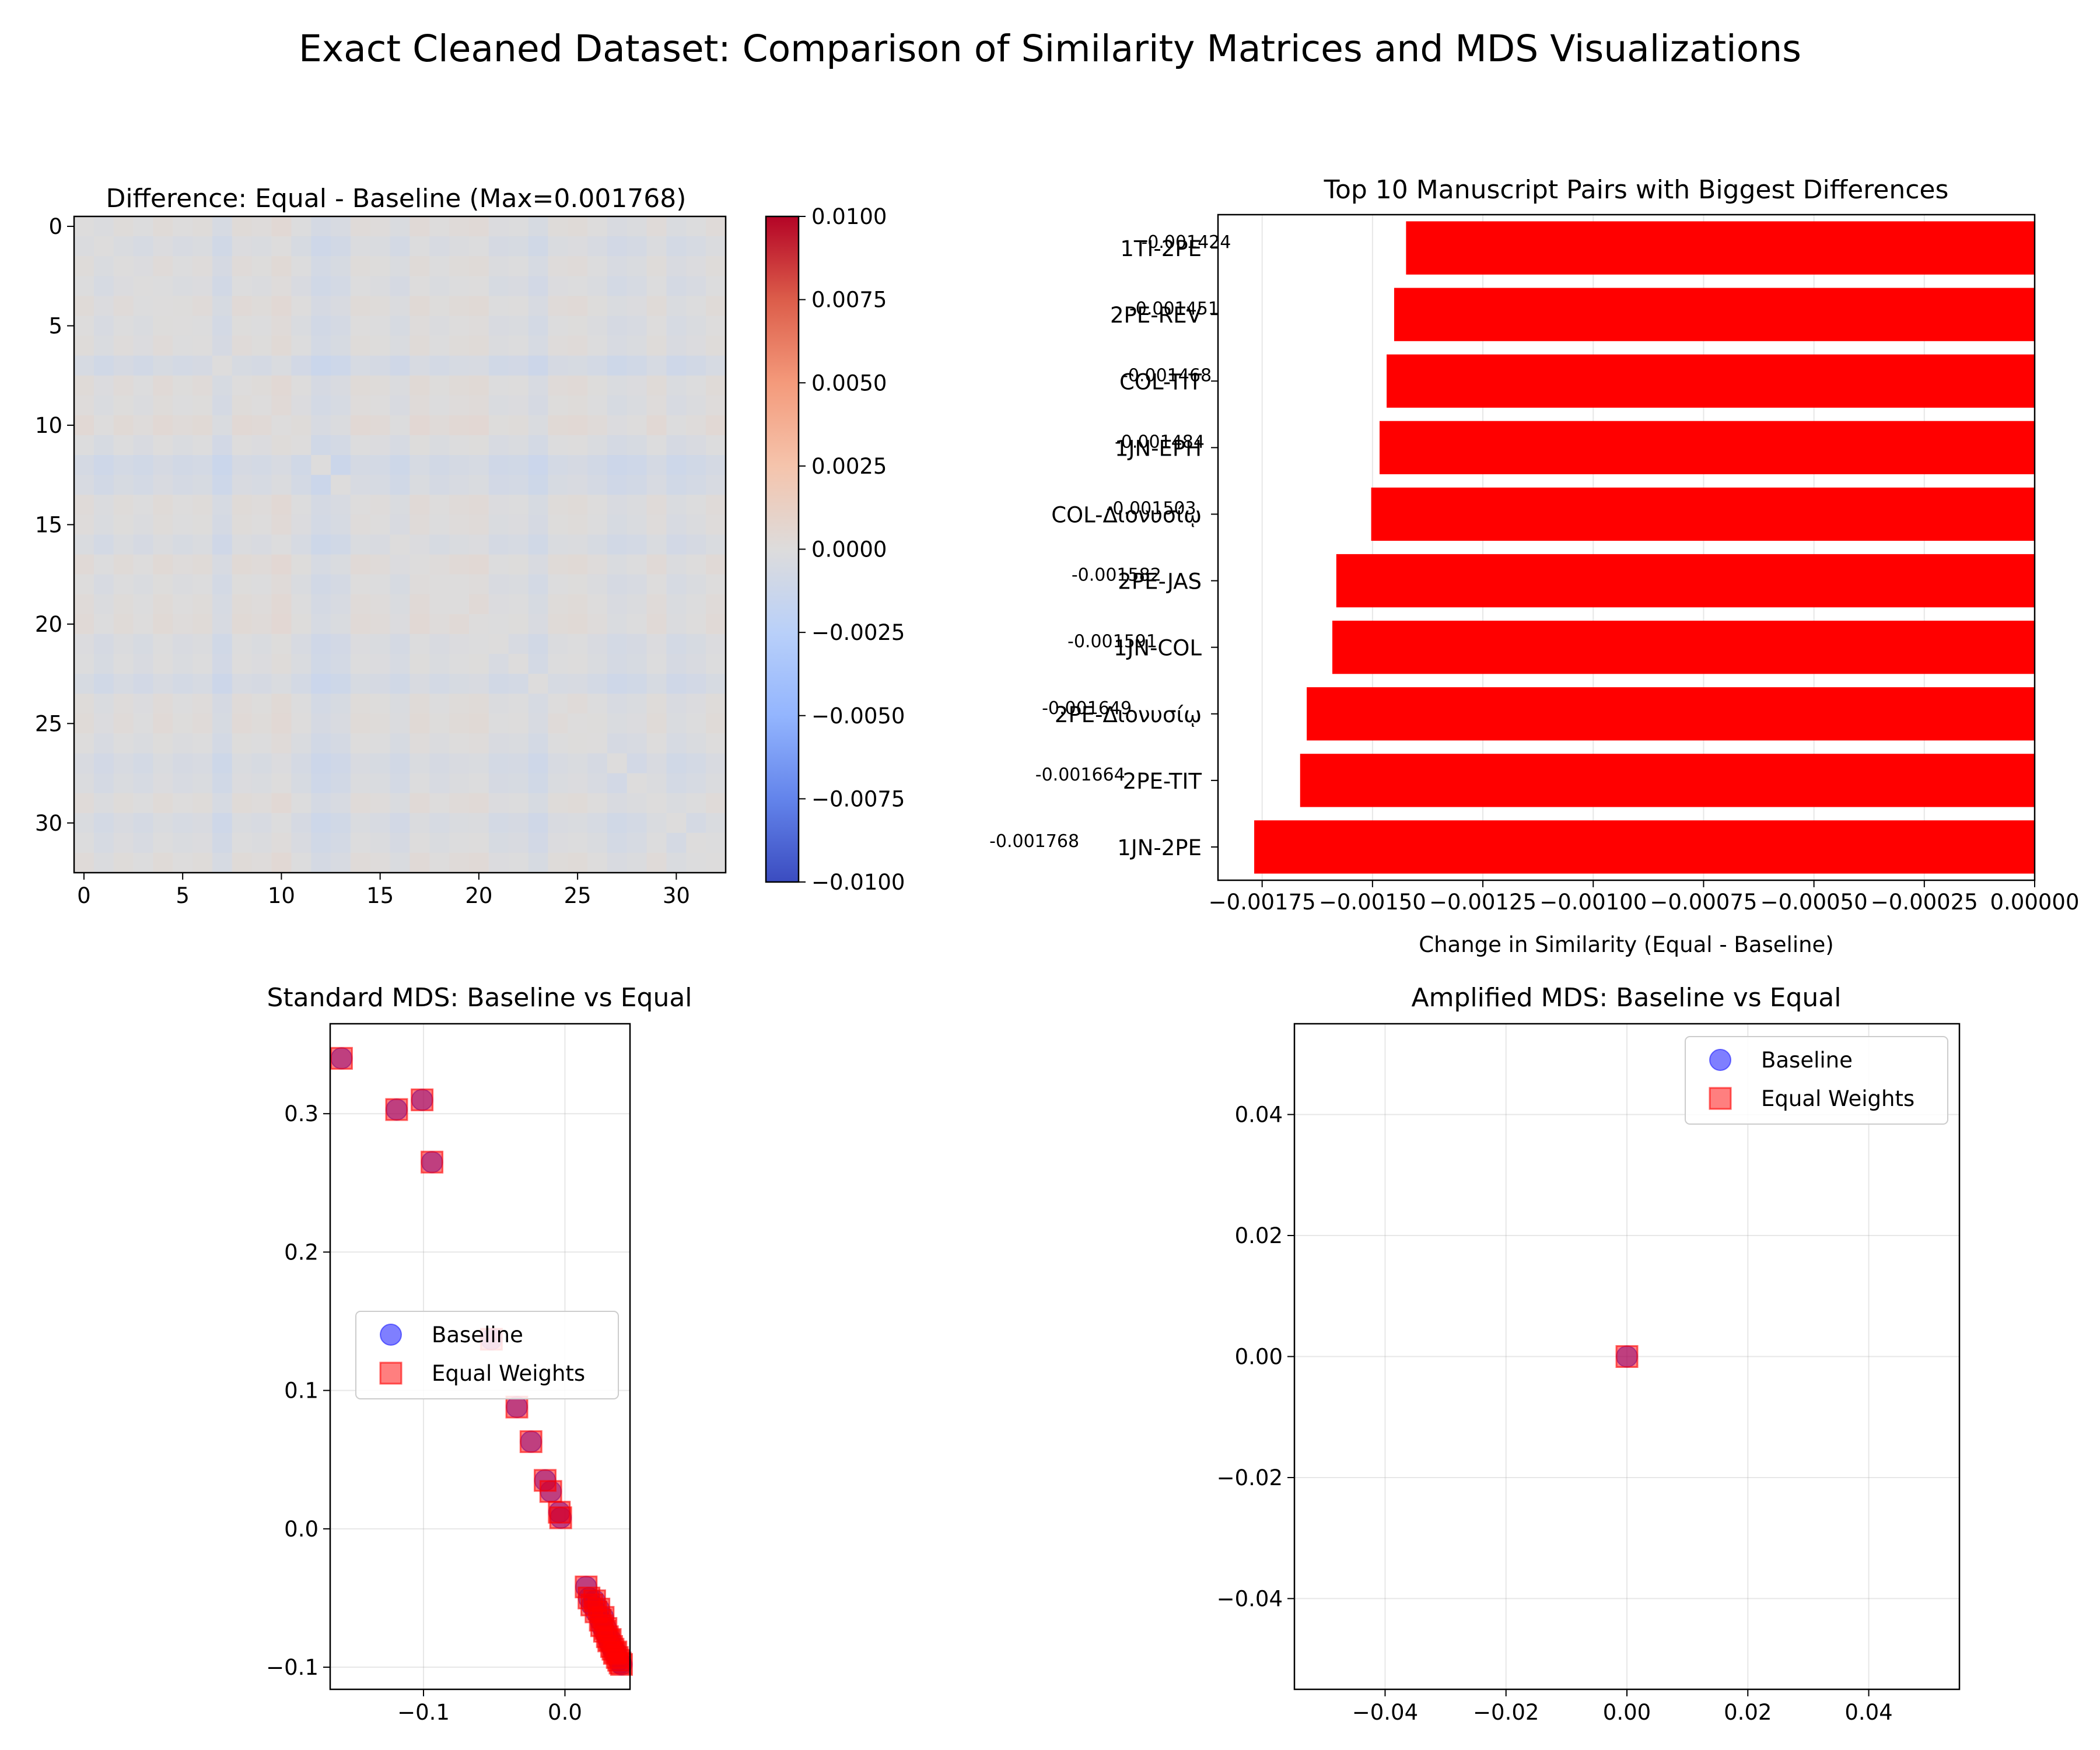 The image size is (2100, 1750). I want to click on bar, so click(1685, 581).